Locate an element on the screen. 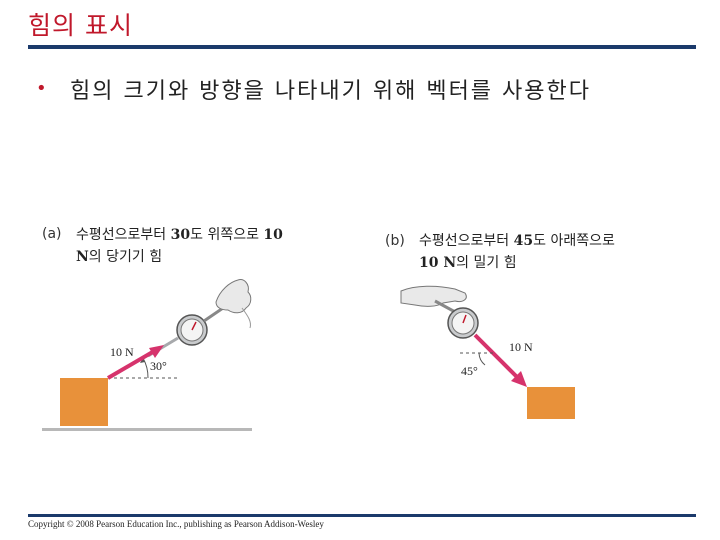 This screenshot has width=720, height=540. panel-b-caption: 수평선으로부터 45도 아래쪽으로 10 N의 밀기 힘 is located at coordinates (559, 252).